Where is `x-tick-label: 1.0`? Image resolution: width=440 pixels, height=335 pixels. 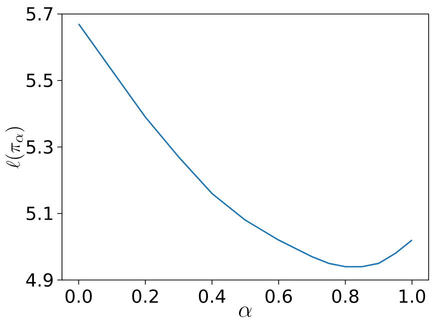
x-tick-label: 1.0 is located at coordinates (413, 296).